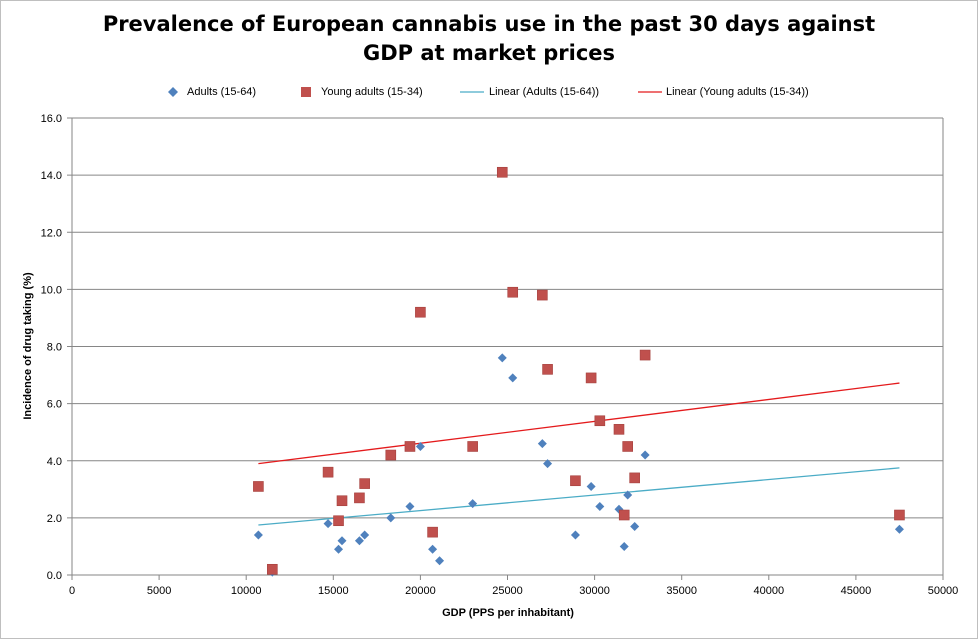  What do you see at coordinates (681, 591) in the screenshot?
I see `x-tick-label: 35000` at bounding box center [681, 591].